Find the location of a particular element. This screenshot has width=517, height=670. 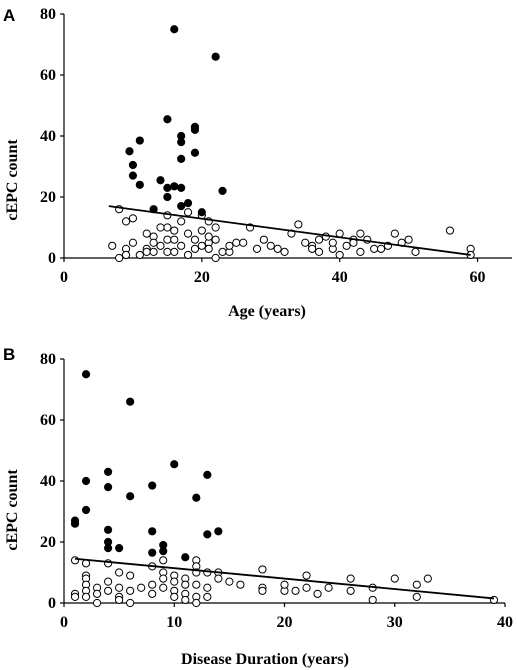

panel-a-label: A is located at coordinates (9, 15).